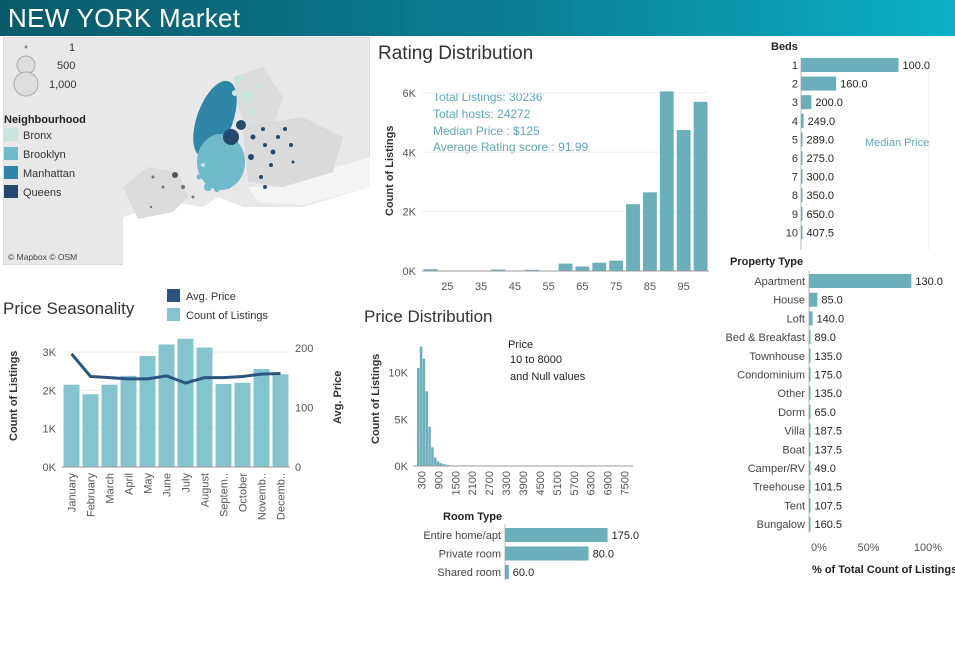 This screenshot has width=955, height=645. I want to click on property-category-label: Apartment, so click(779, 282).